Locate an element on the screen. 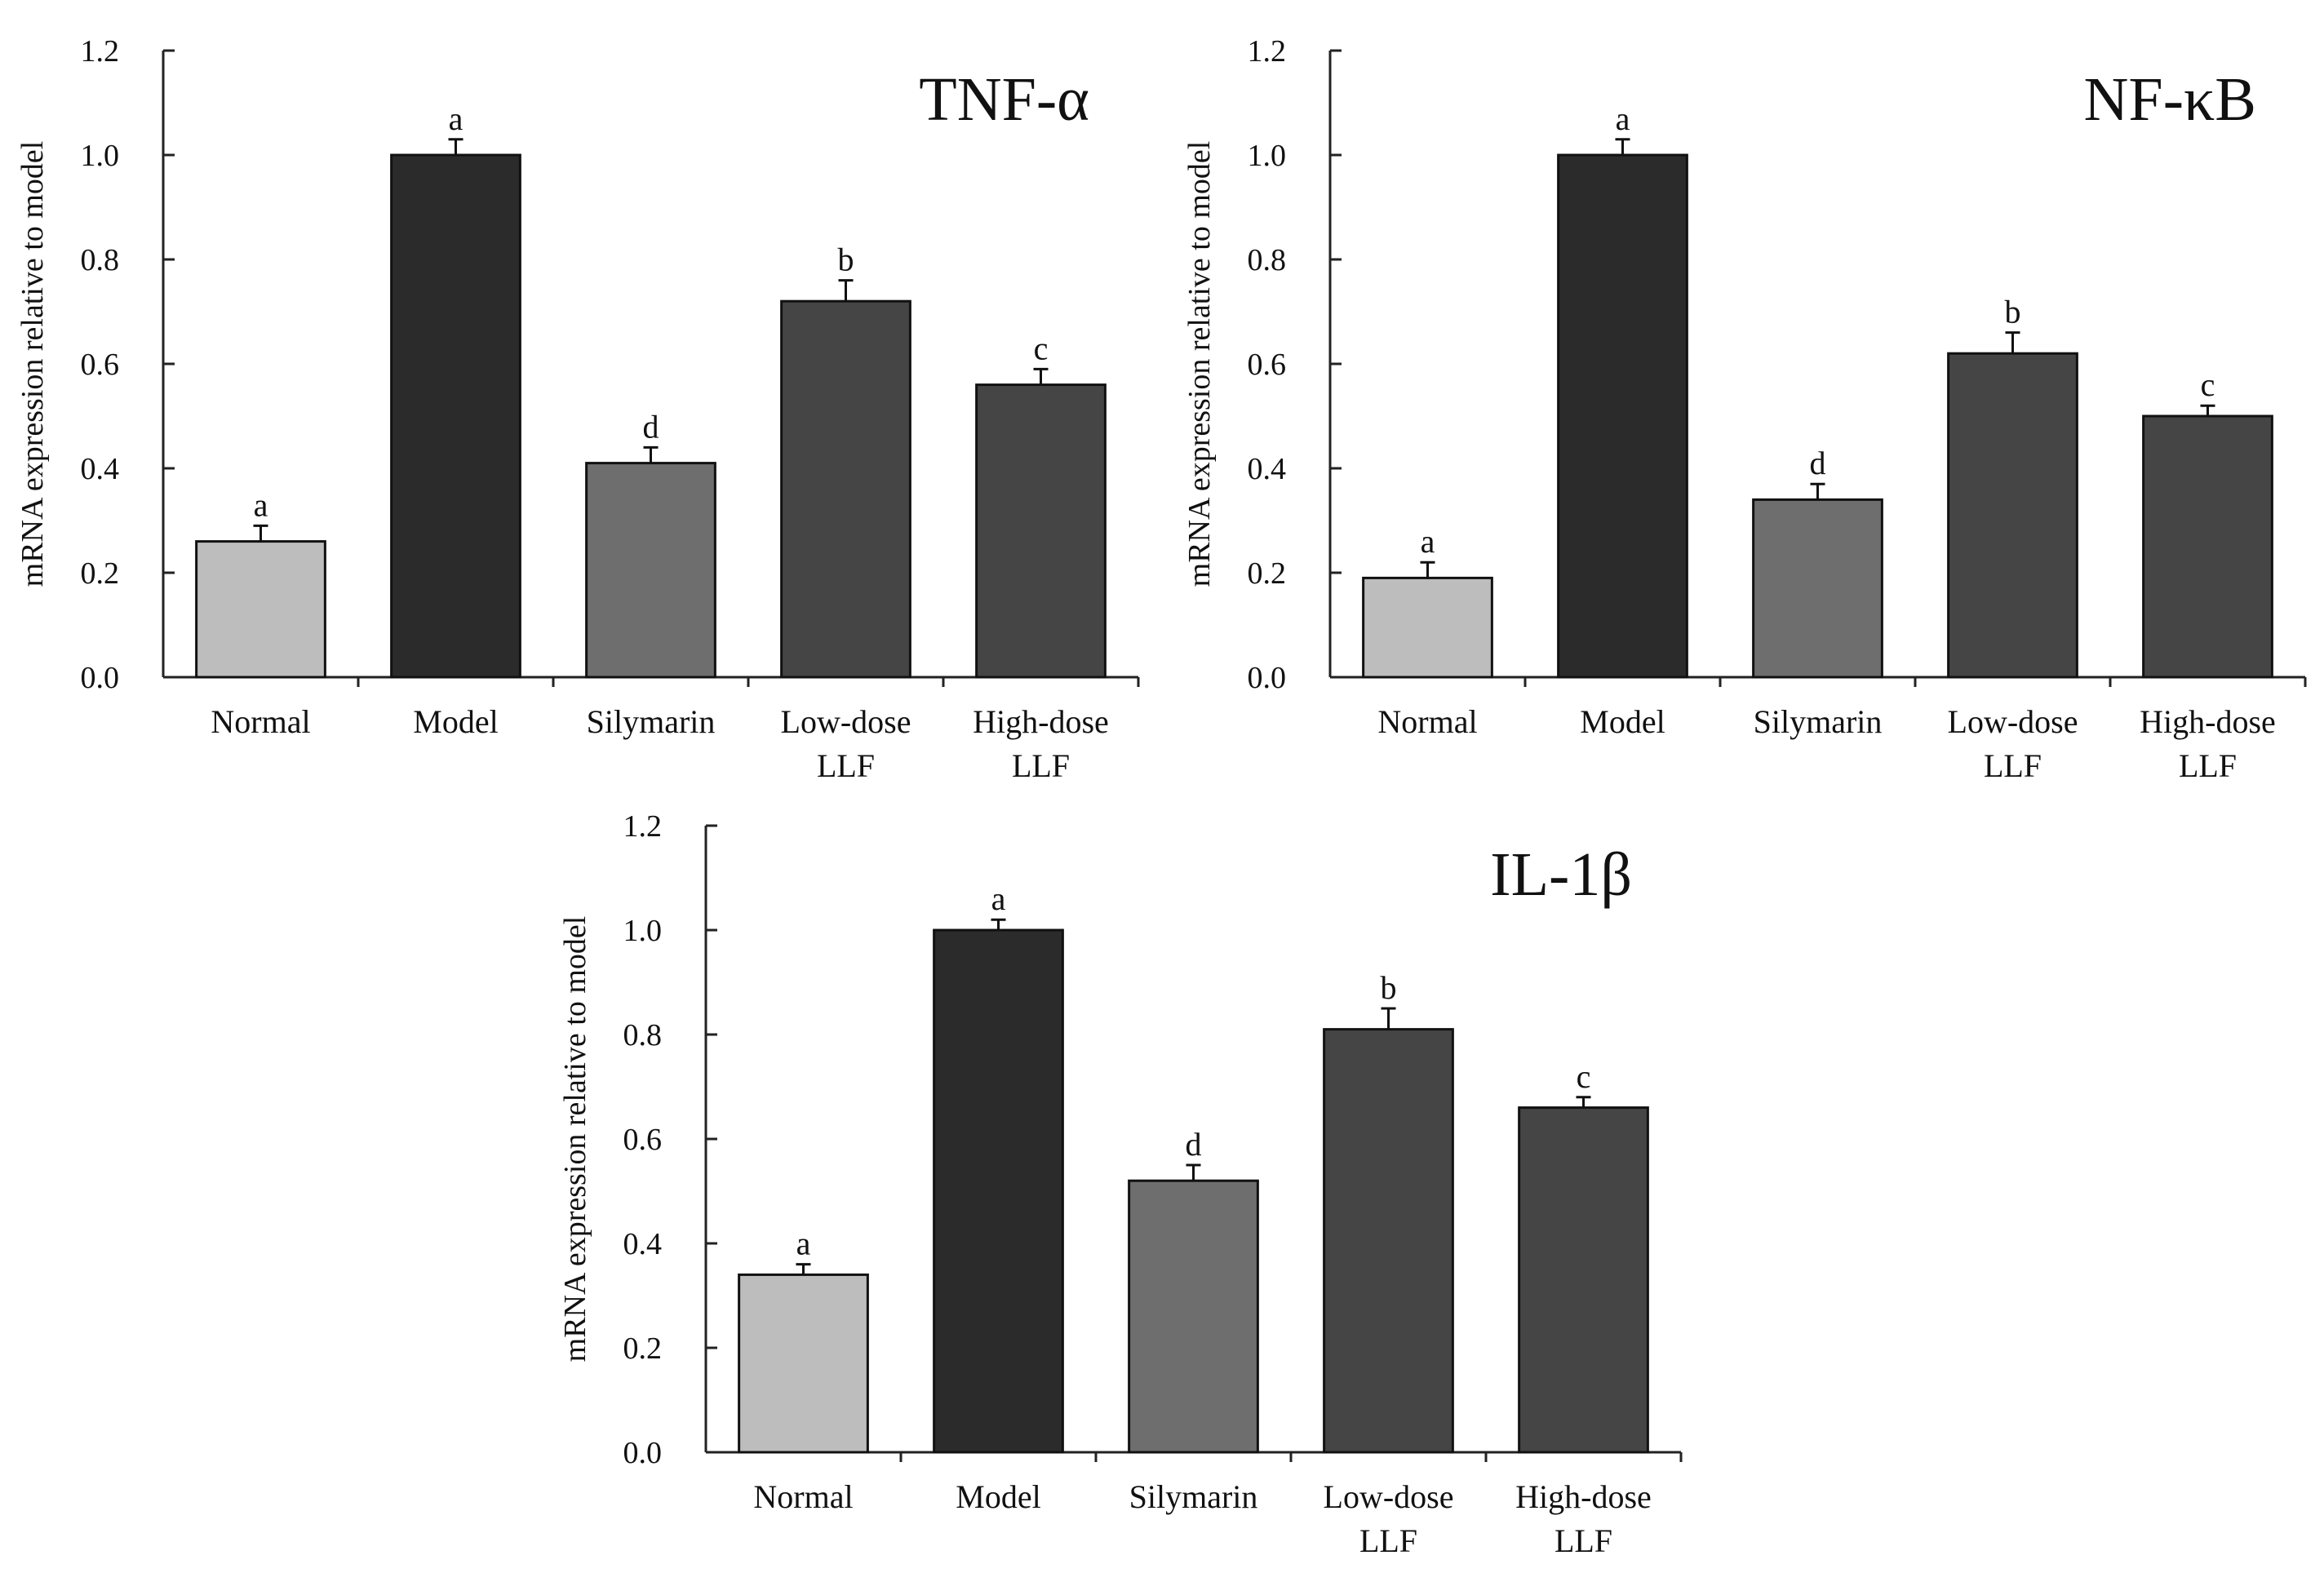  chart-title: NF-κB is located at coordinates (2170, 99).